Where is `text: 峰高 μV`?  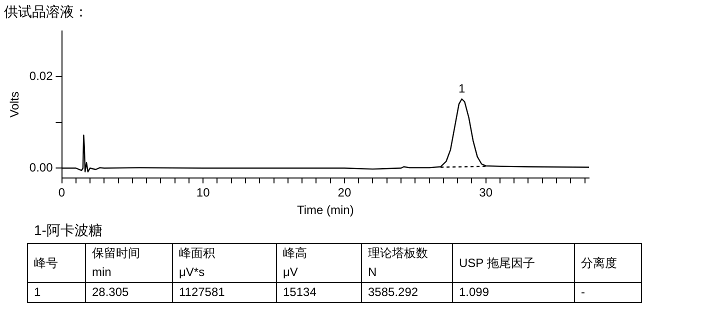 text: 峰高 μV is located at coordinates (319, 263).